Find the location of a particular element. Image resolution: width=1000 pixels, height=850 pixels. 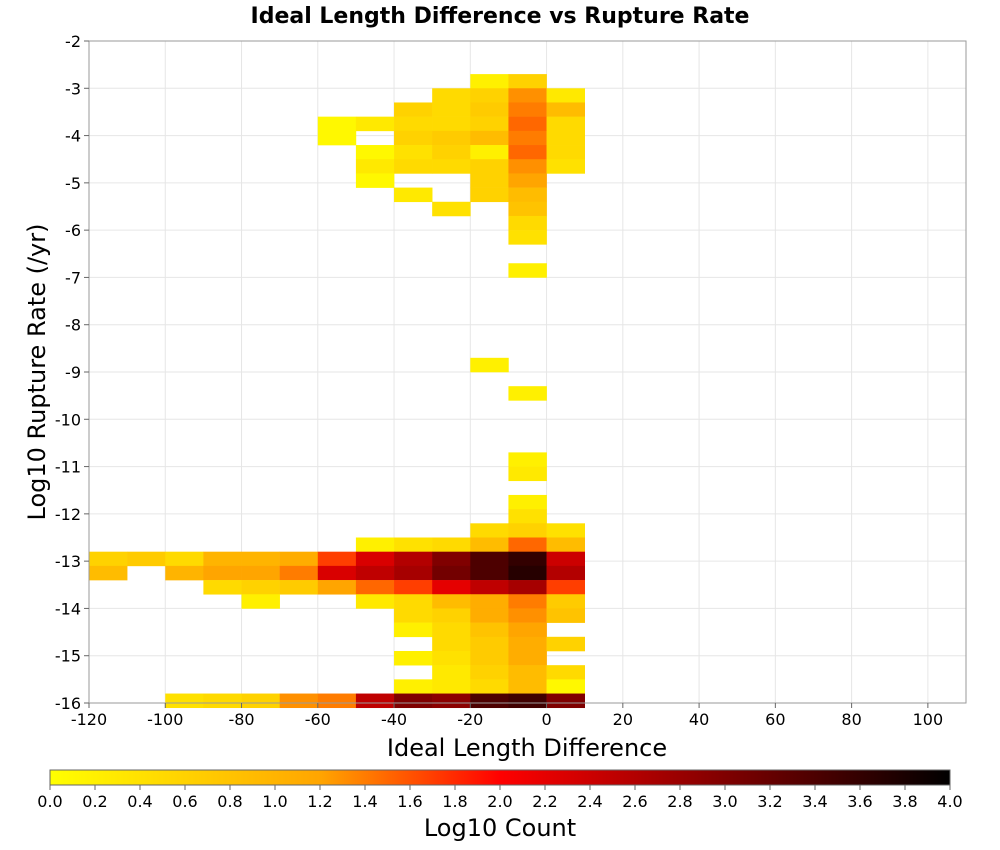

colorbar-tick-label: 1.8 is located at coordinates (454, 801).